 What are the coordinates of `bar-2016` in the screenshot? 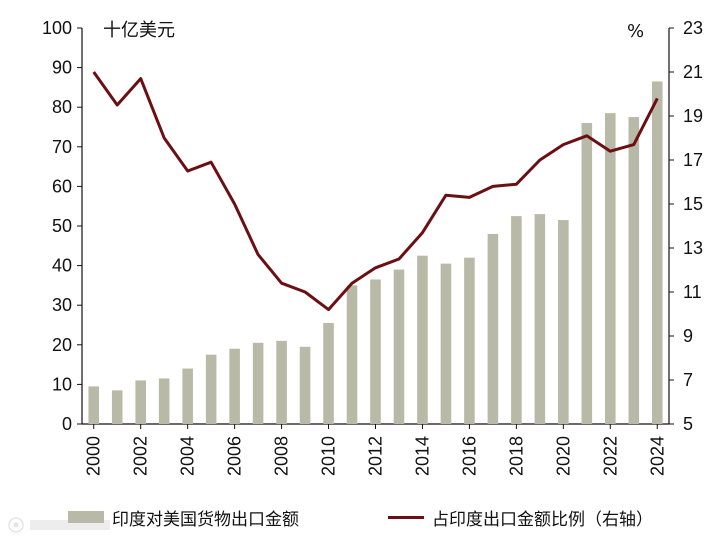 It's located at (469, 340).